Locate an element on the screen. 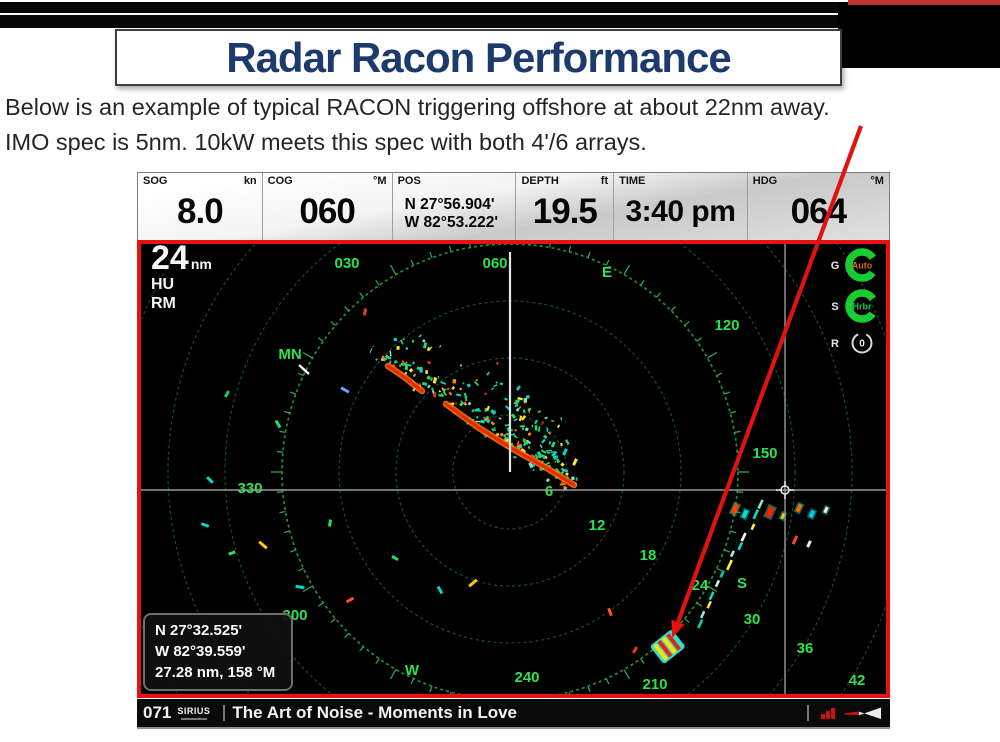 This screenshot has width=1000, height=742. gain-control-knob: G Auto is located at coordinates (855, 265).